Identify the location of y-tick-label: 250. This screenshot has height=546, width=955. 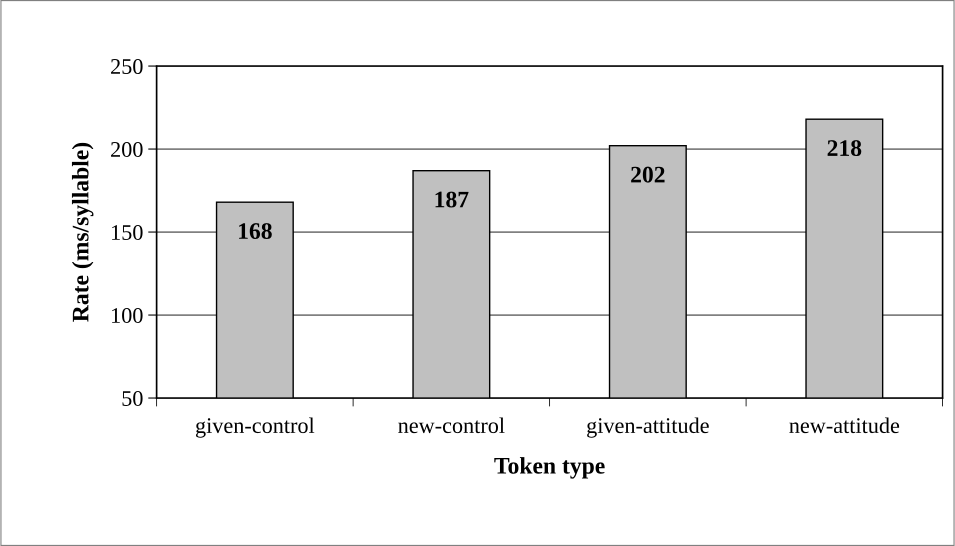
(127, 66).